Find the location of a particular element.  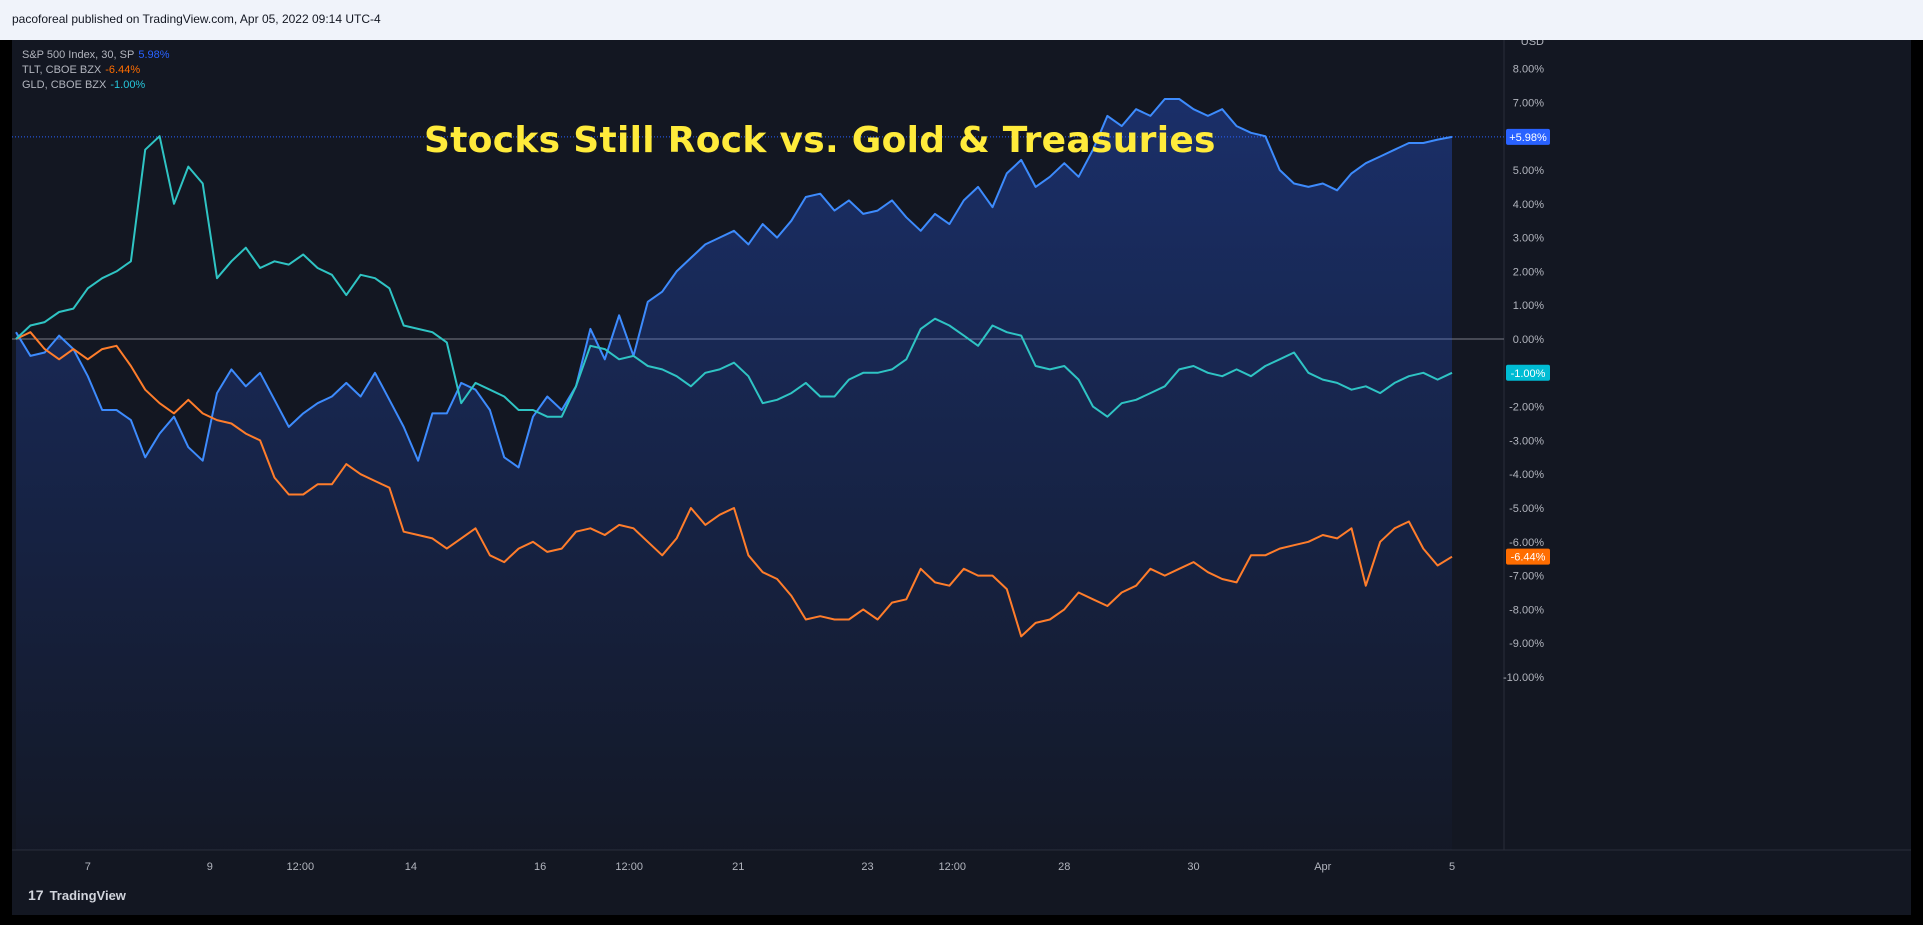

y-tick-label: -4.00% is located at coordinates (1526, 475).